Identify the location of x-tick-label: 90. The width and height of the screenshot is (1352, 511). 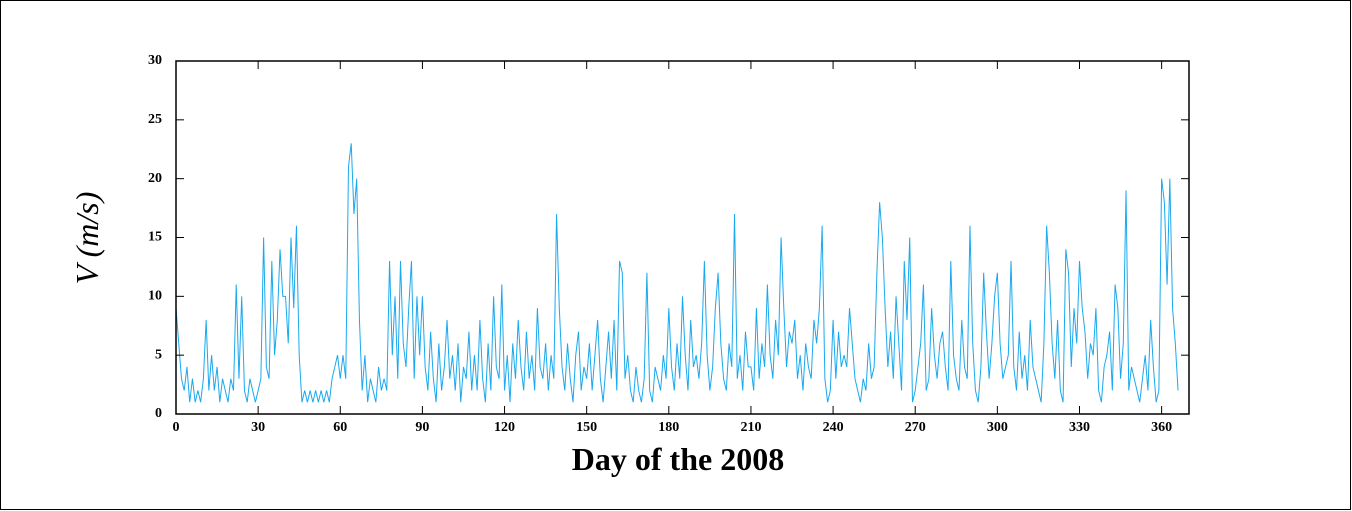
(422, 427).